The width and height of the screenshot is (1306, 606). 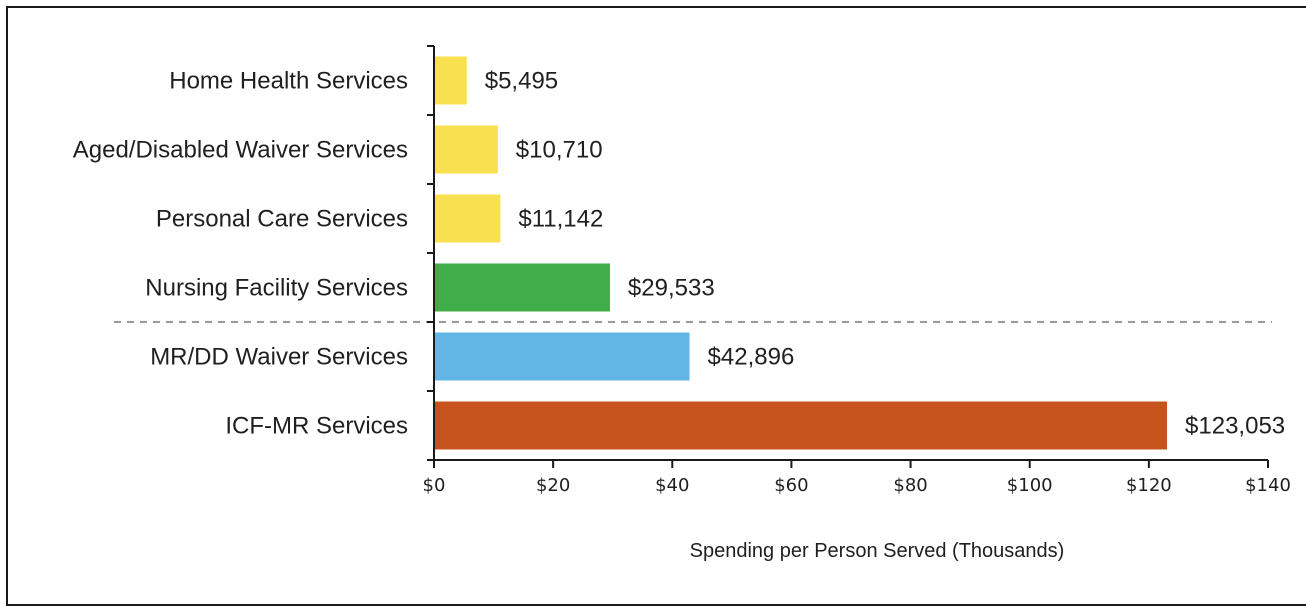 I want to click on x-tick-label: $60, so click(x=791, y=485).